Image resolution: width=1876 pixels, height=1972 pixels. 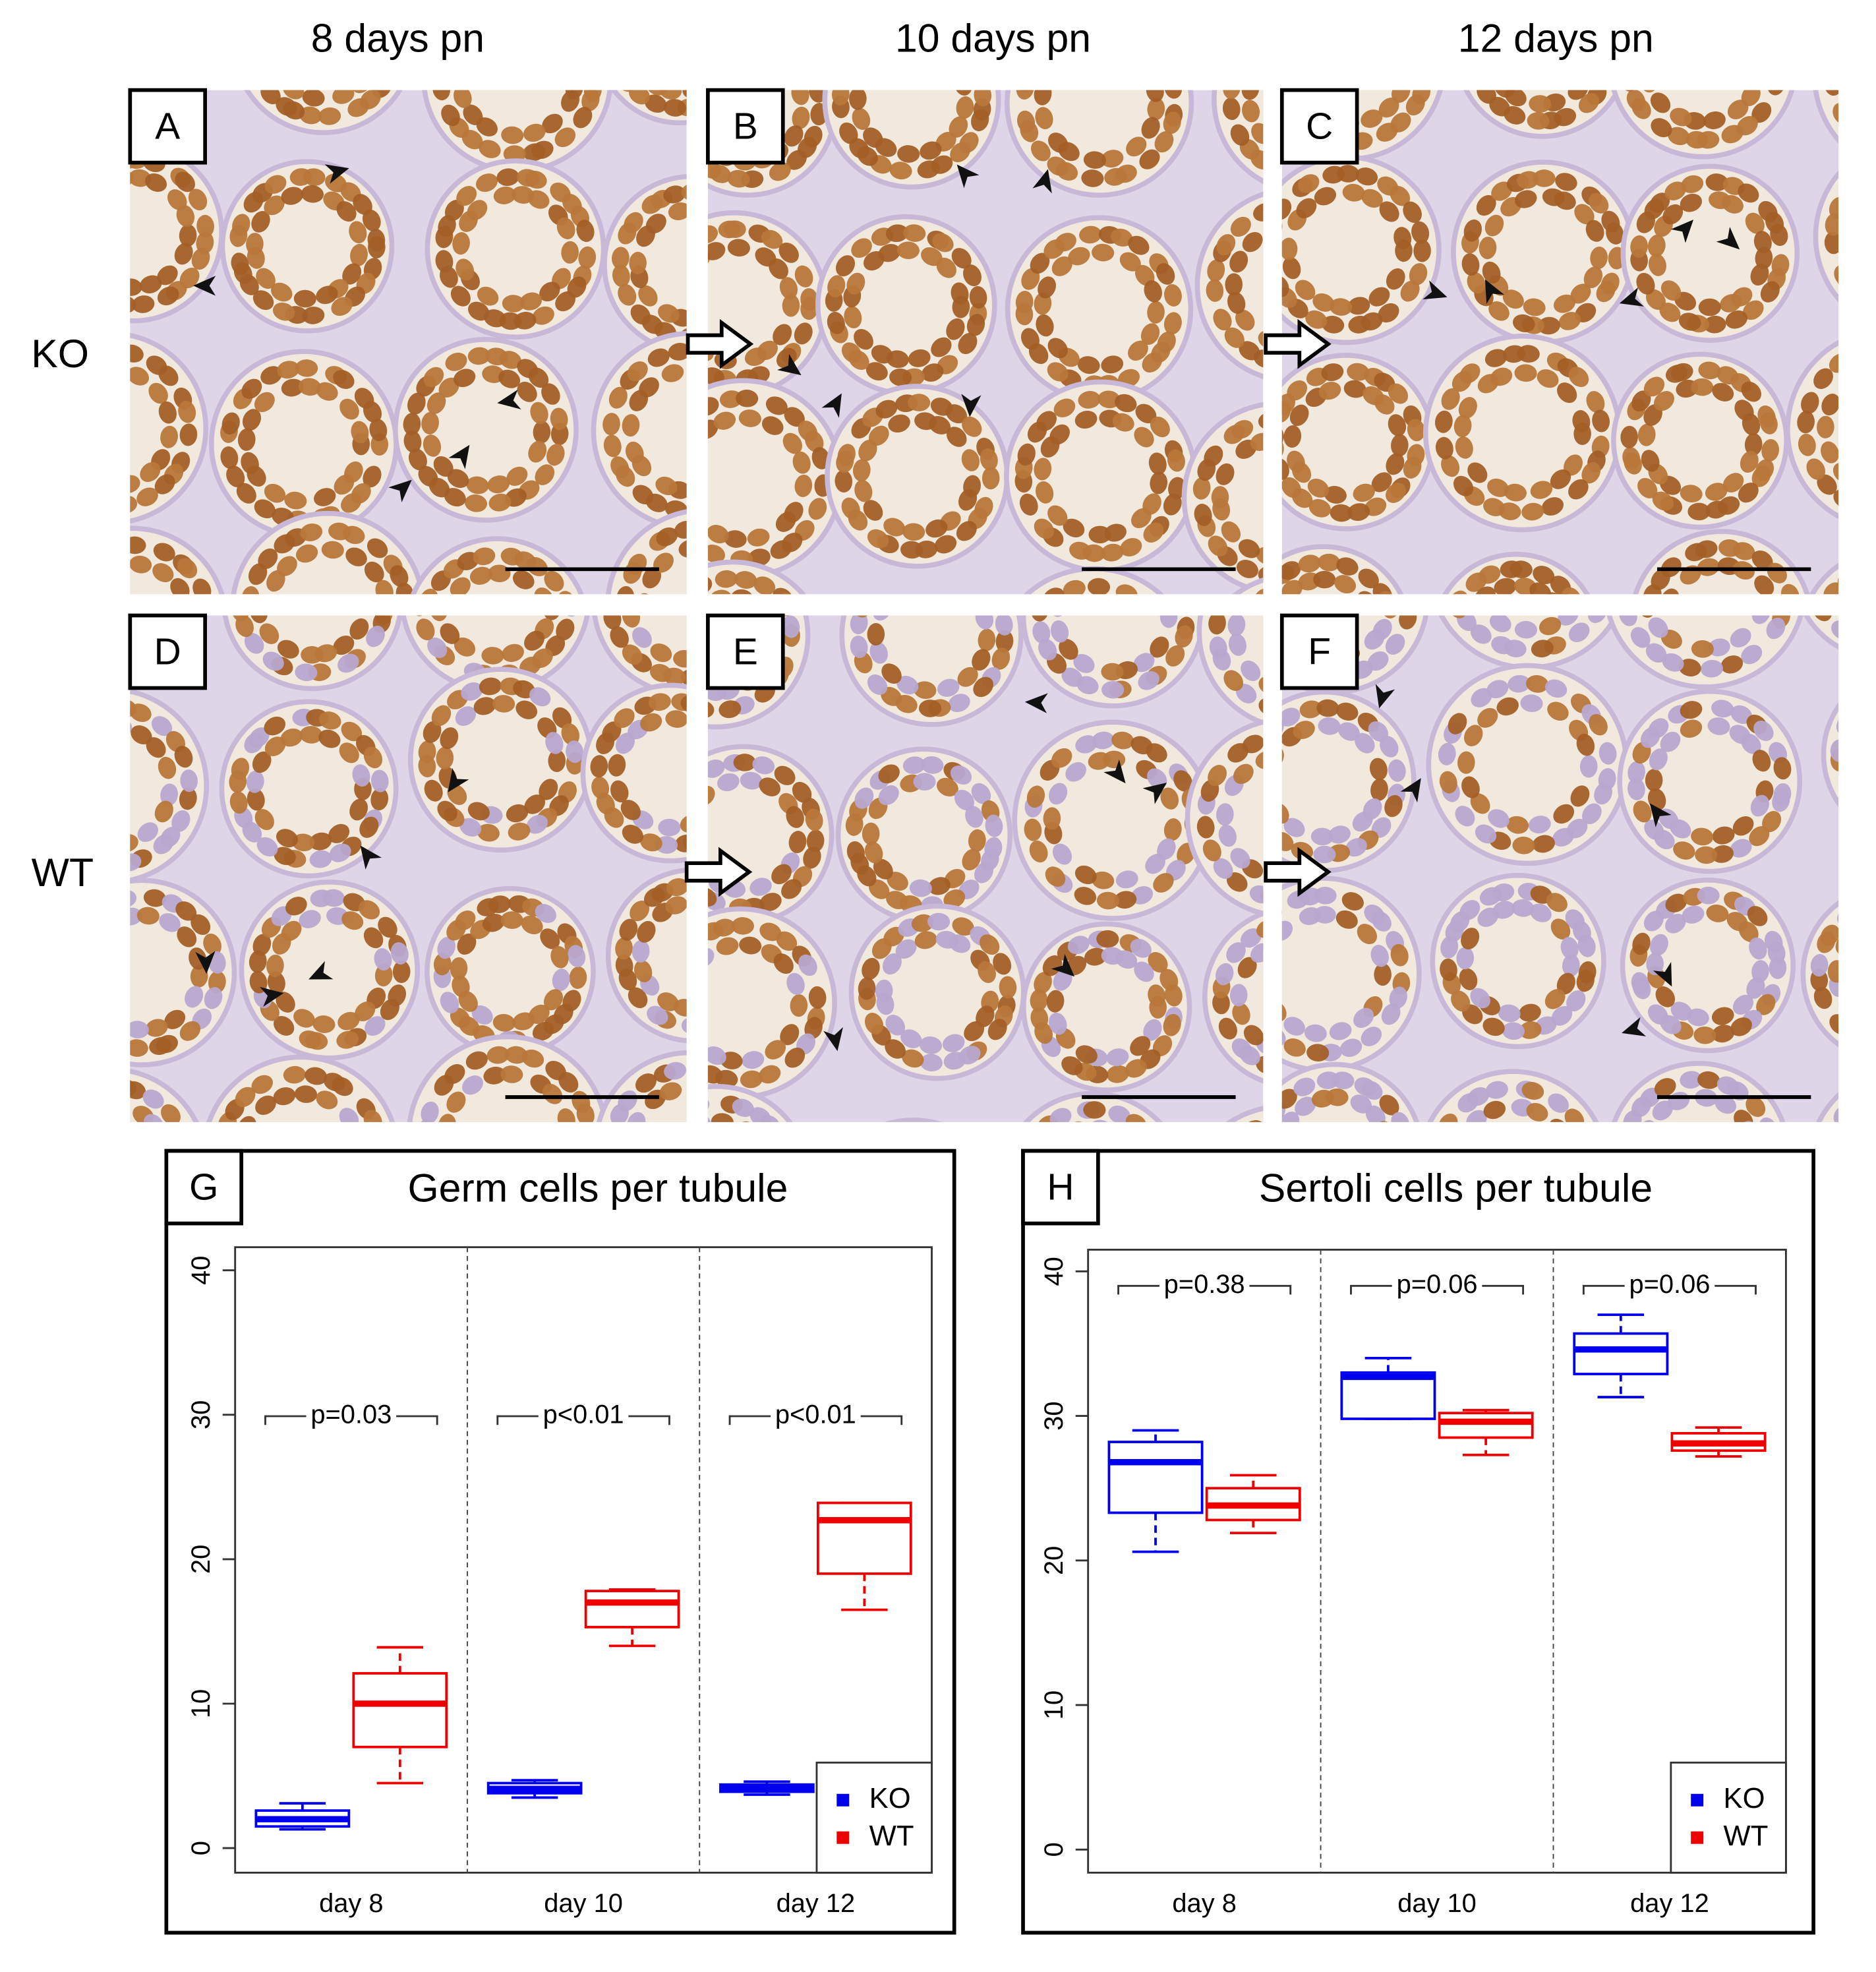 I want to click on arrowhead, so click(x=206, y=962).